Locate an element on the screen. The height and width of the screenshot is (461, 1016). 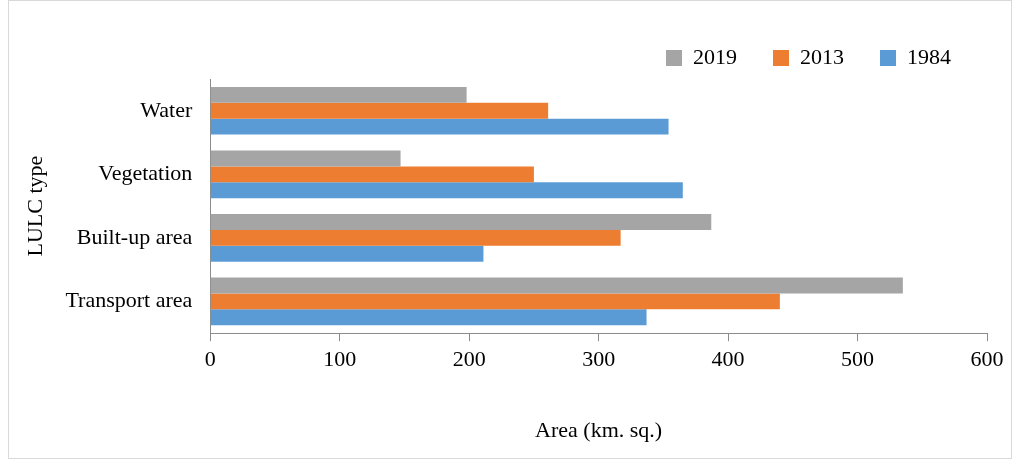
x-tick-label: 500 is located at coordinates (858, 359).